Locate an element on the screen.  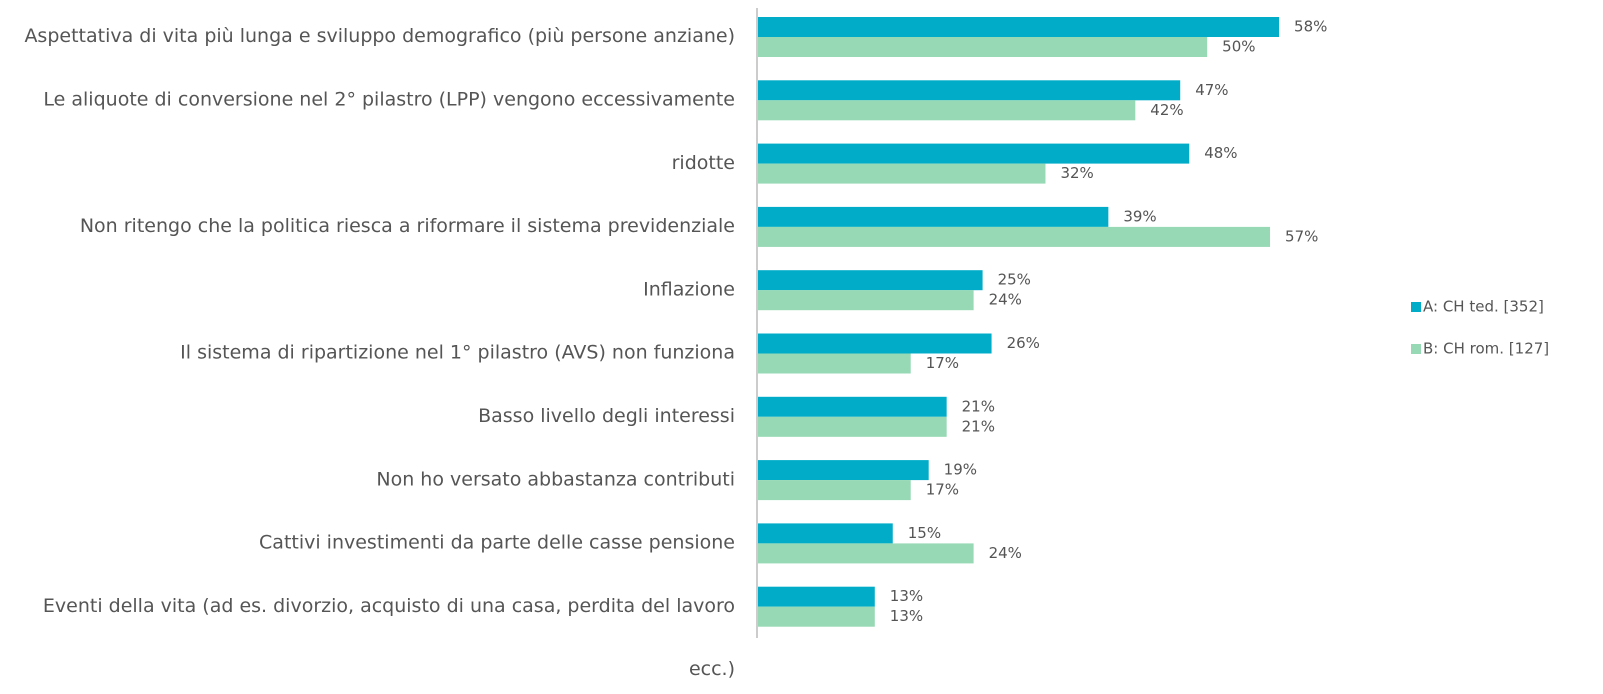
value-label: 50% is located at coordinates (1238, 47).